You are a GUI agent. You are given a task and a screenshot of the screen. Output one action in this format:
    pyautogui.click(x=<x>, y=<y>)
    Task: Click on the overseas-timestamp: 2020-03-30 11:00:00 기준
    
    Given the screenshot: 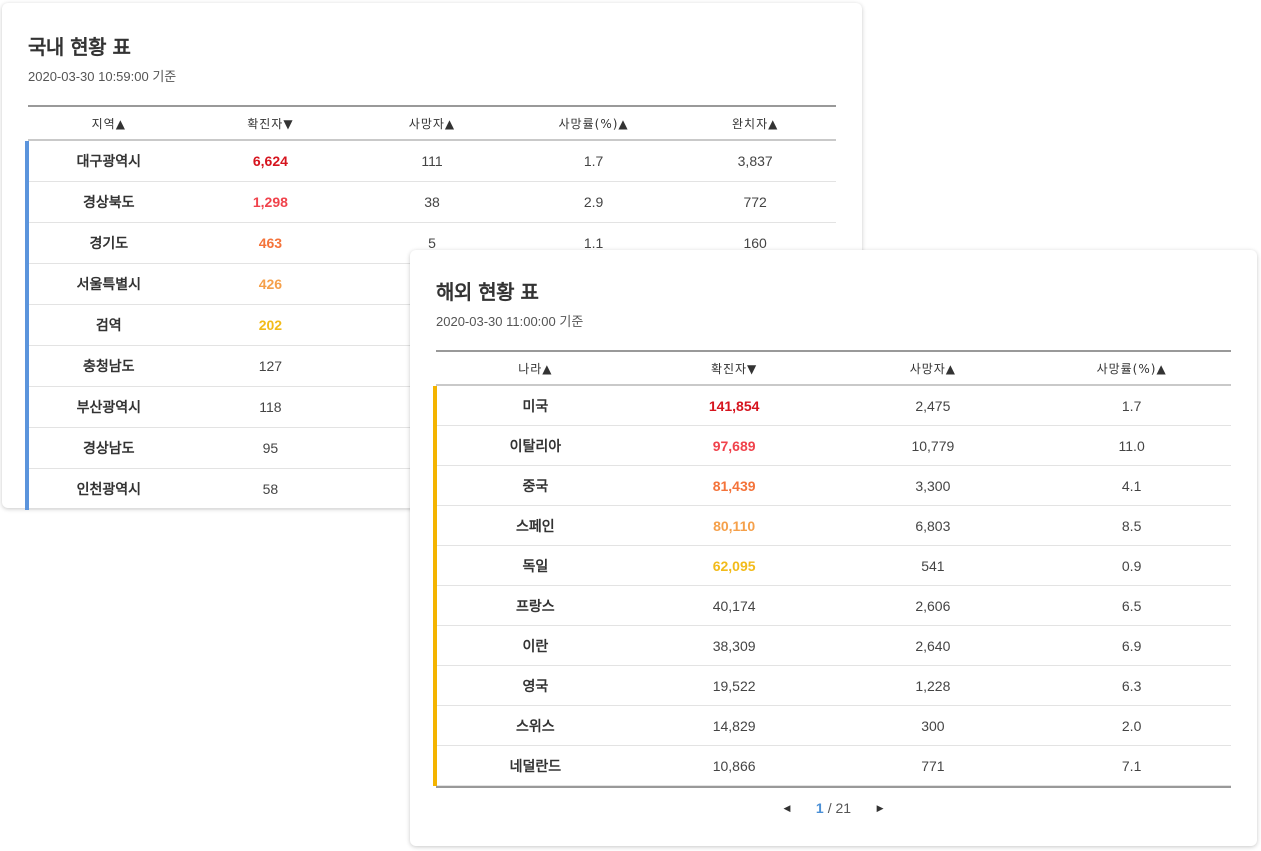 What is the action you would take?
    pyautogui.click(x=510, y=321)
    